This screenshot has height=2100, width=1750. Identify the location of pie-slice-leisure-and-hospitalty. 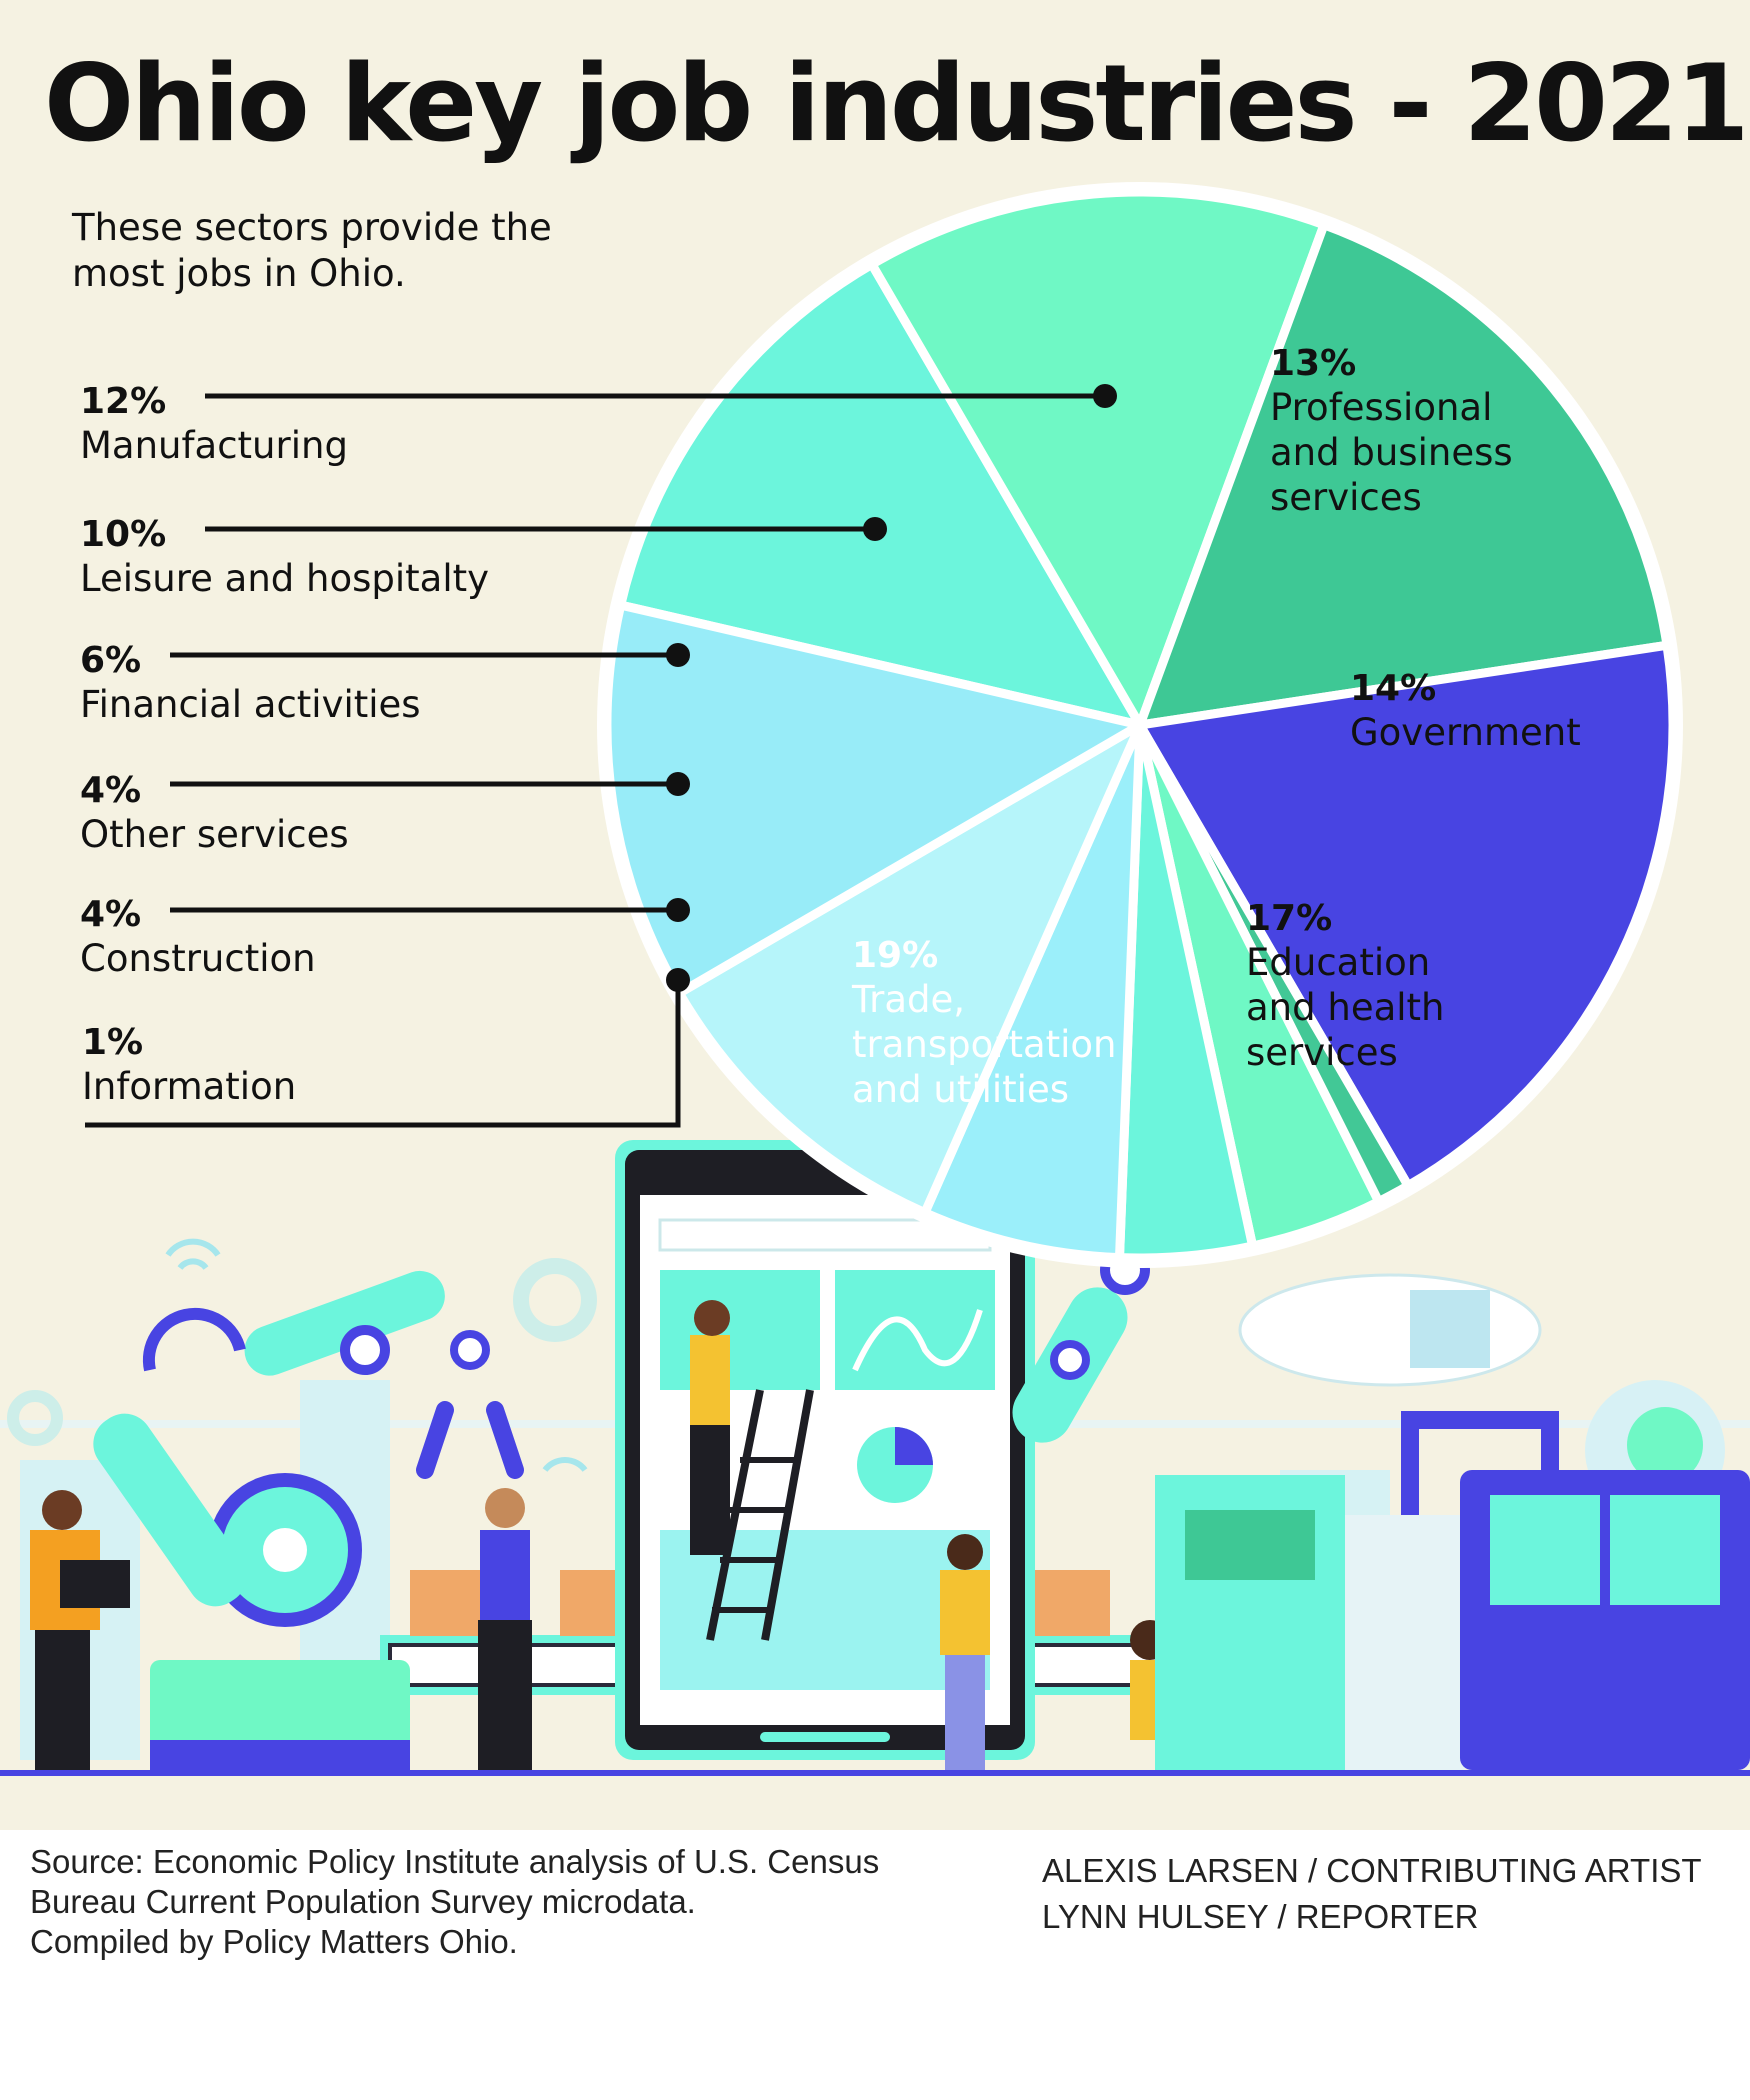
(909, 969).